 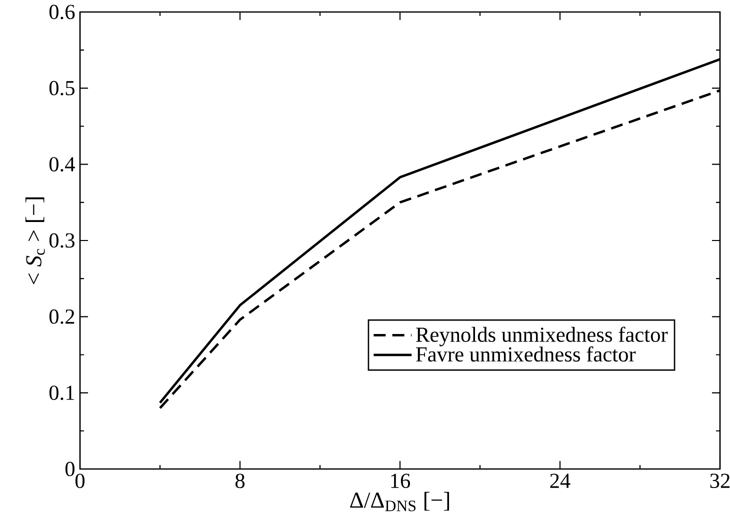 I want to click on y-tick-label: 0.3, so click(x=61, y=240).